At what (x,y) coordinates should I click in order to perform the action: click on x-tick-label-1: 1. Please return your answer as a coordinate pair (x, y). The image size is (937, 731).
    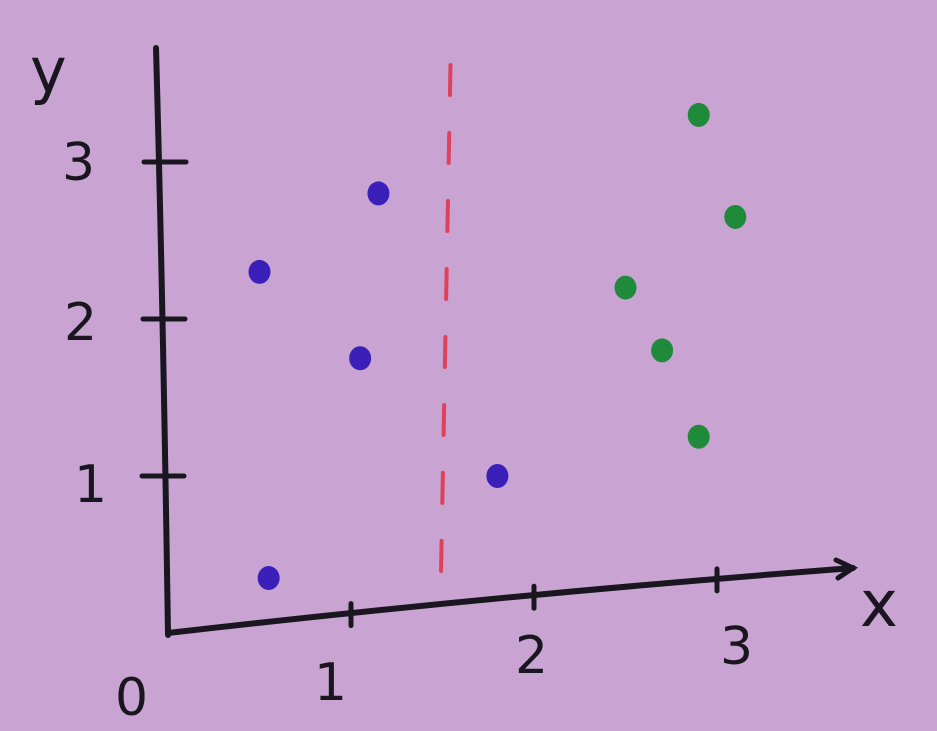
    Looking at the image, I should click on (330, 683).